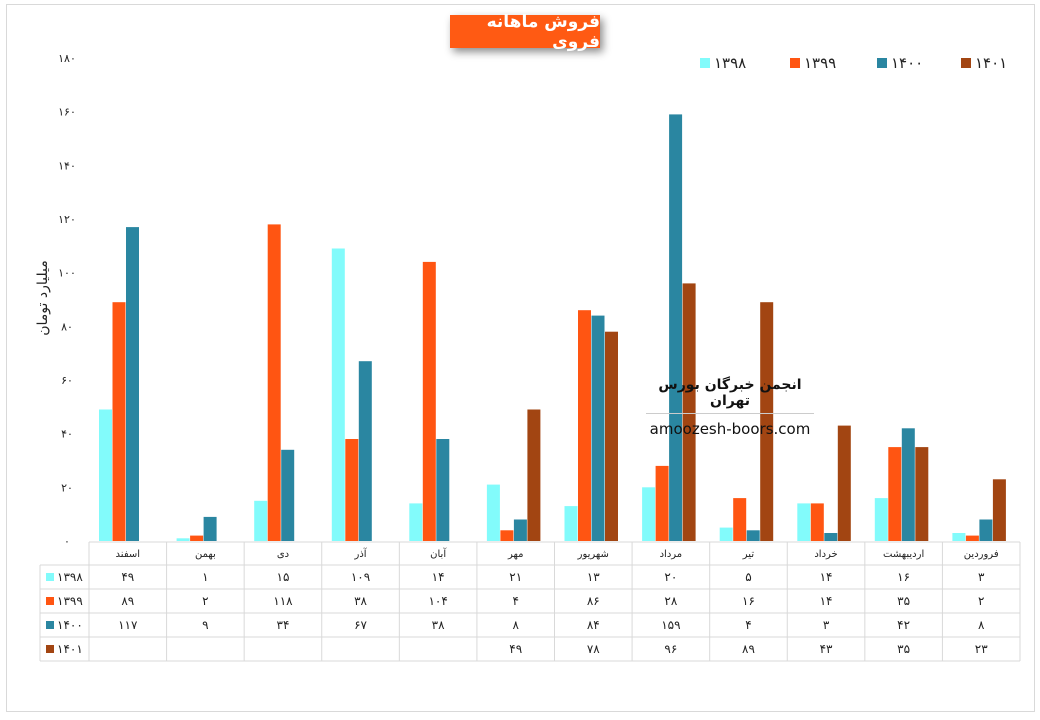 This screenshot has height=720, width=1040. What do you see at coordinates (67, 434) in the screenshot?
I see `y-tick-label: ۴۰` at bounding box center [67, 434].